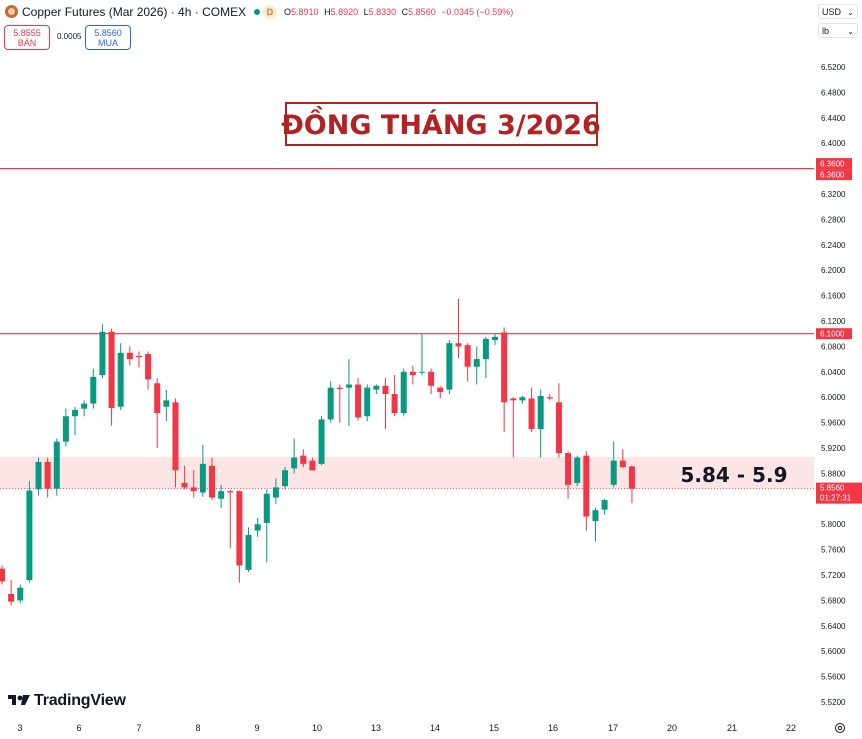  I want to click on x-tick-label: 21, so click(732, 728).